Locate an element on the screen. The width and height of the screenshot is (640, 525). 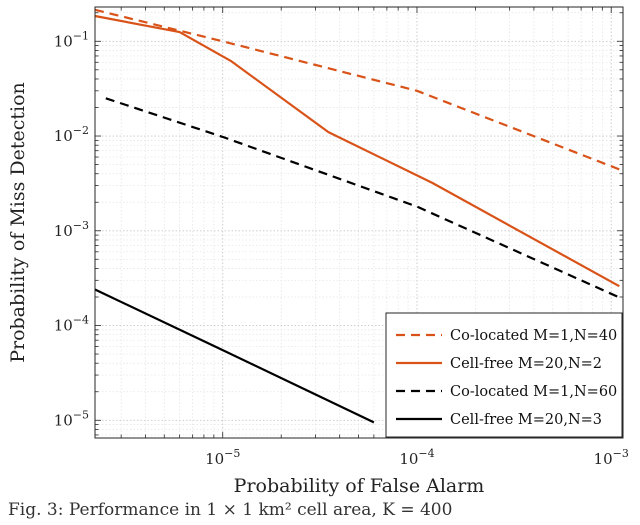
y-tick-label: 10⁻² is located at coordinates (71, 134).